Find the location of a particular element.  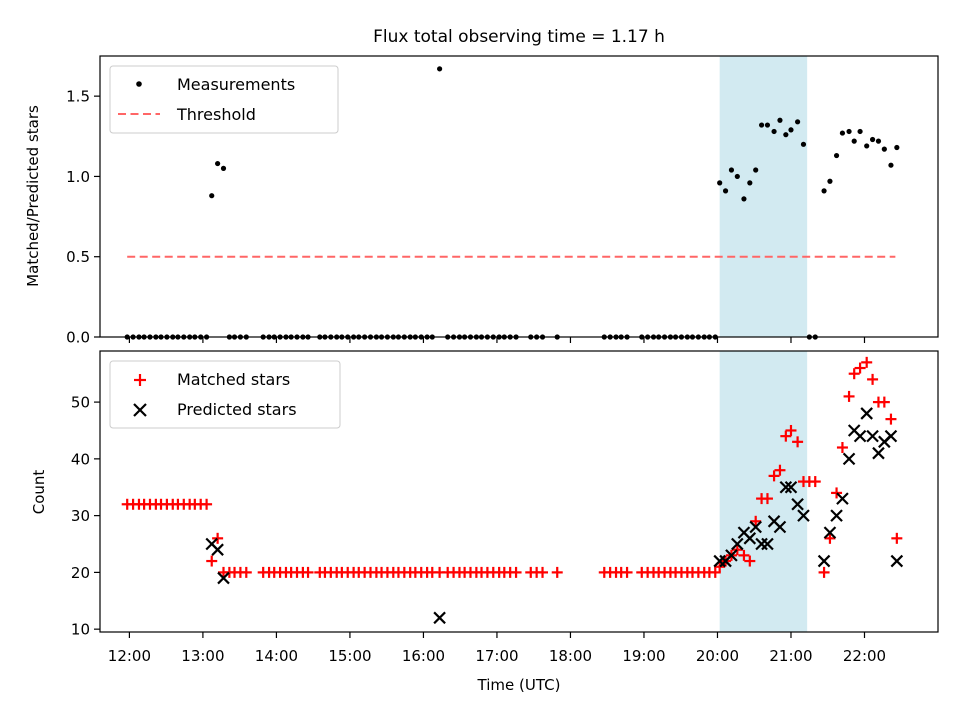

x-tick-label: 13:00 is located at coordinates (202, 656).